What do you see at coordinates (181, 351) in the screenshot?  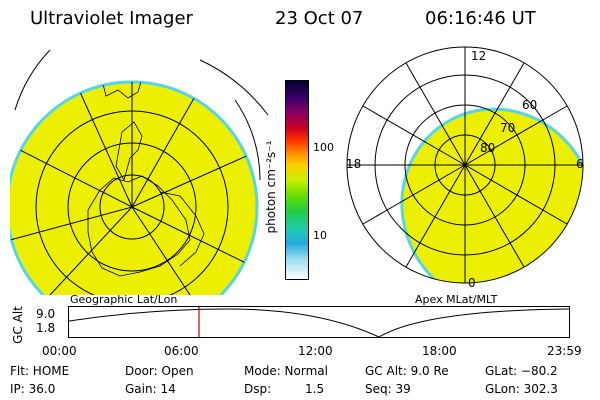 I see `xtick-0600: 06:00` at bounding box center [181, 351].